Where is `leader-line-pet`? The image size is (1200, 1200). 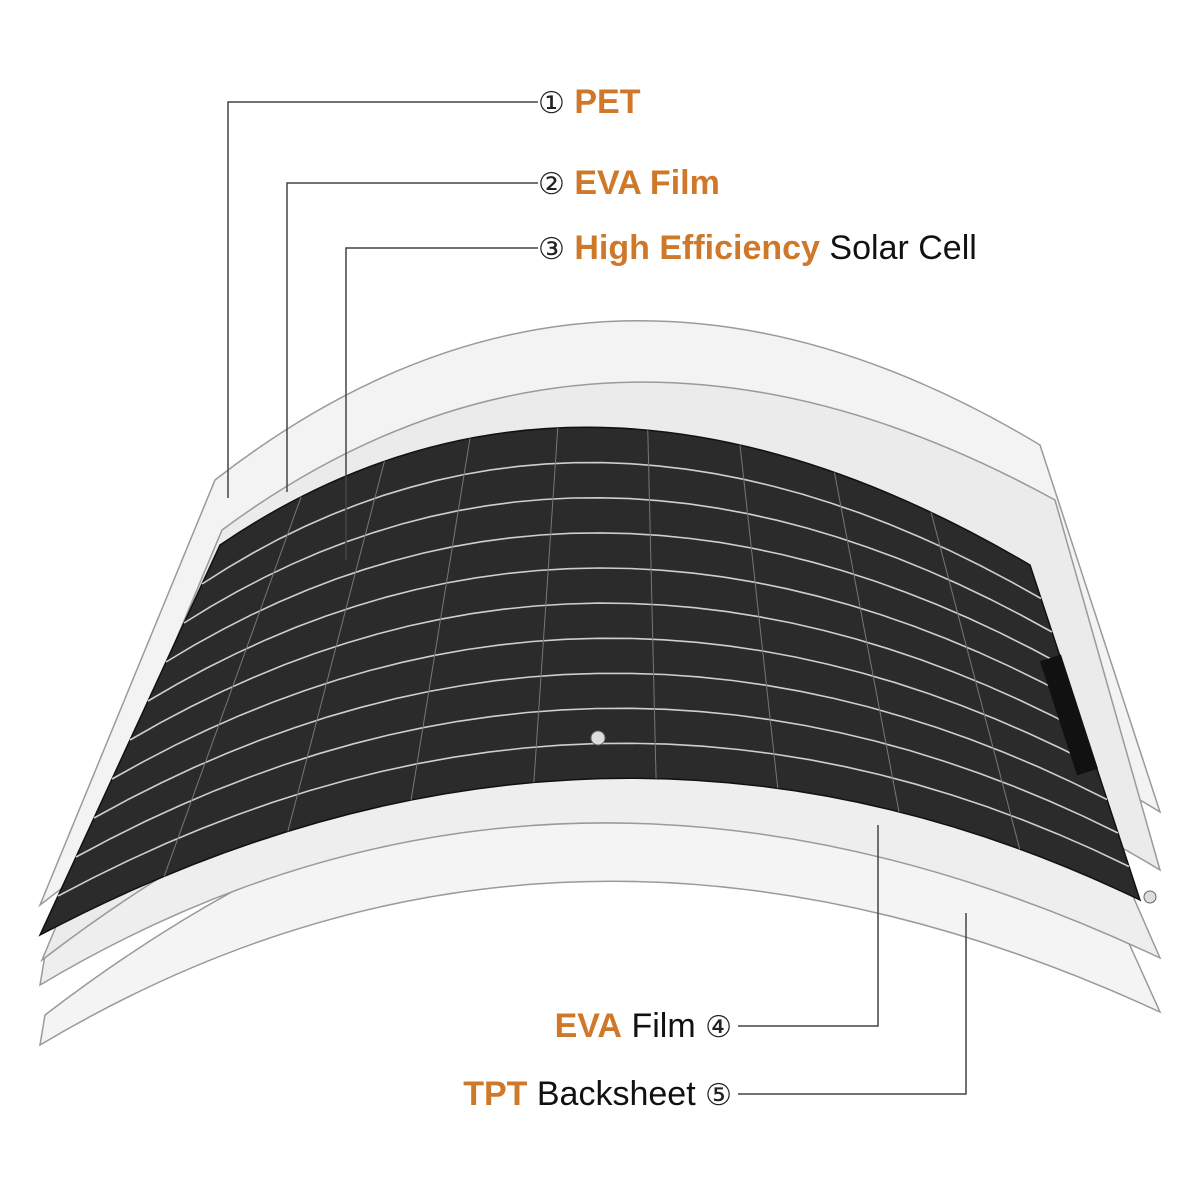
leader-line-pet is located at coordinates (382, 299).